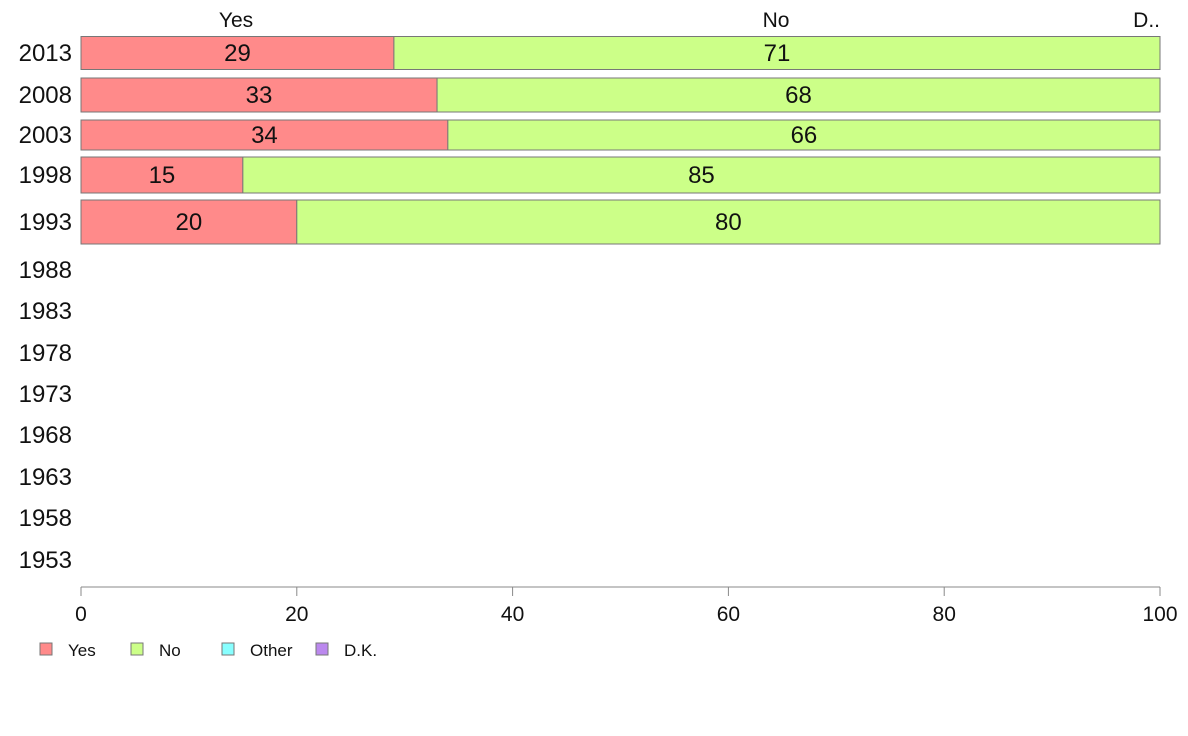 This screenshot has width=1188, height=736. What do you see at coordinates (512, 614) in the screenshot?
I see `x-tick-label: 40` at bounding box center [512, 614].